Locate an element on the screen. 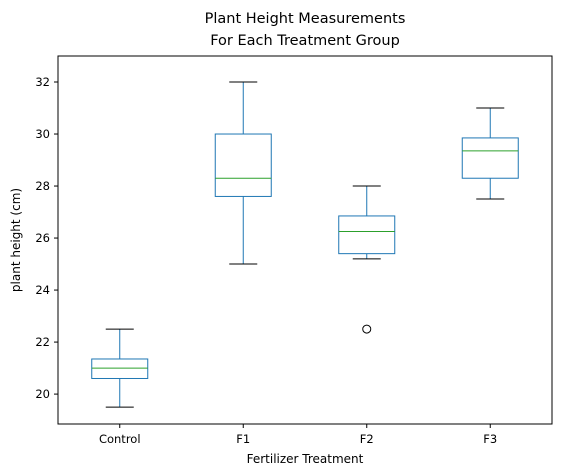 The image size is (562, 476). chart-title-line-2: For Each Treatment Group is located at coordinates (305, 41).